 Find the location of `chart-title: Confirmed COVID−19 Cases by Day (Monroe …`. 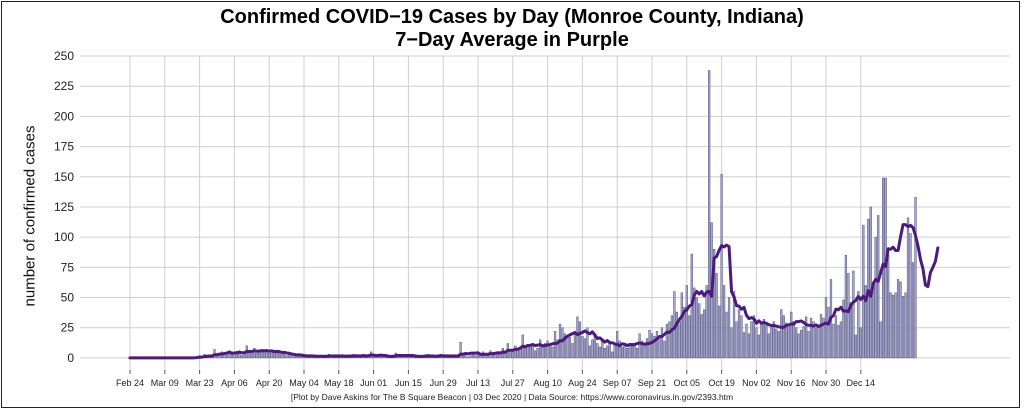

chart-title: Confirmed COVID−19 Cases by Day (Monroe … is located at coordinates (512, 17).